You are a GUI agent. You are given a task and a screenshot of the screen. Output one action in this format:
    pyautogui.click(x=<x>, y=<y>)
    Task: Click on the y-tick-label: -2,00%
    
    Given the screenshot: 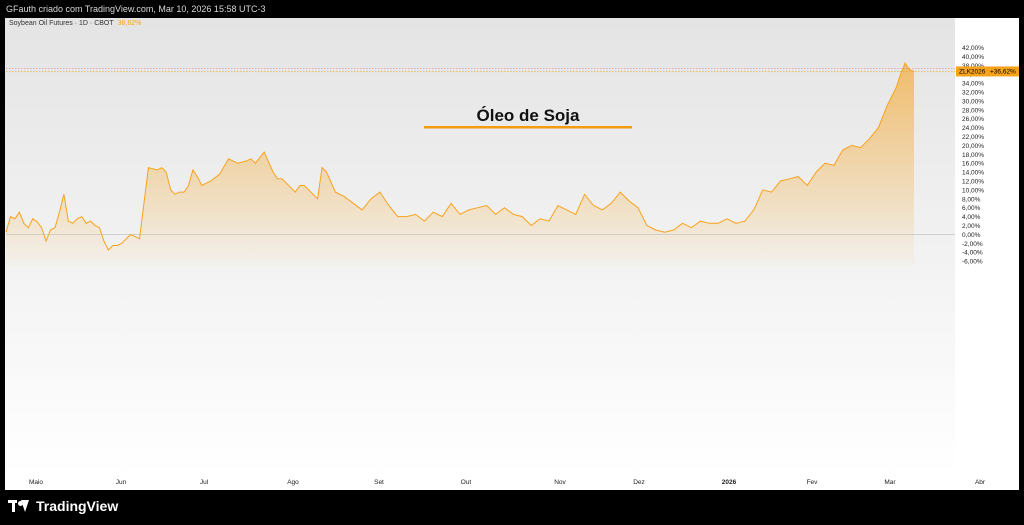 What is the action you would take?
    pyautogui.click(x=972, y=244)
    